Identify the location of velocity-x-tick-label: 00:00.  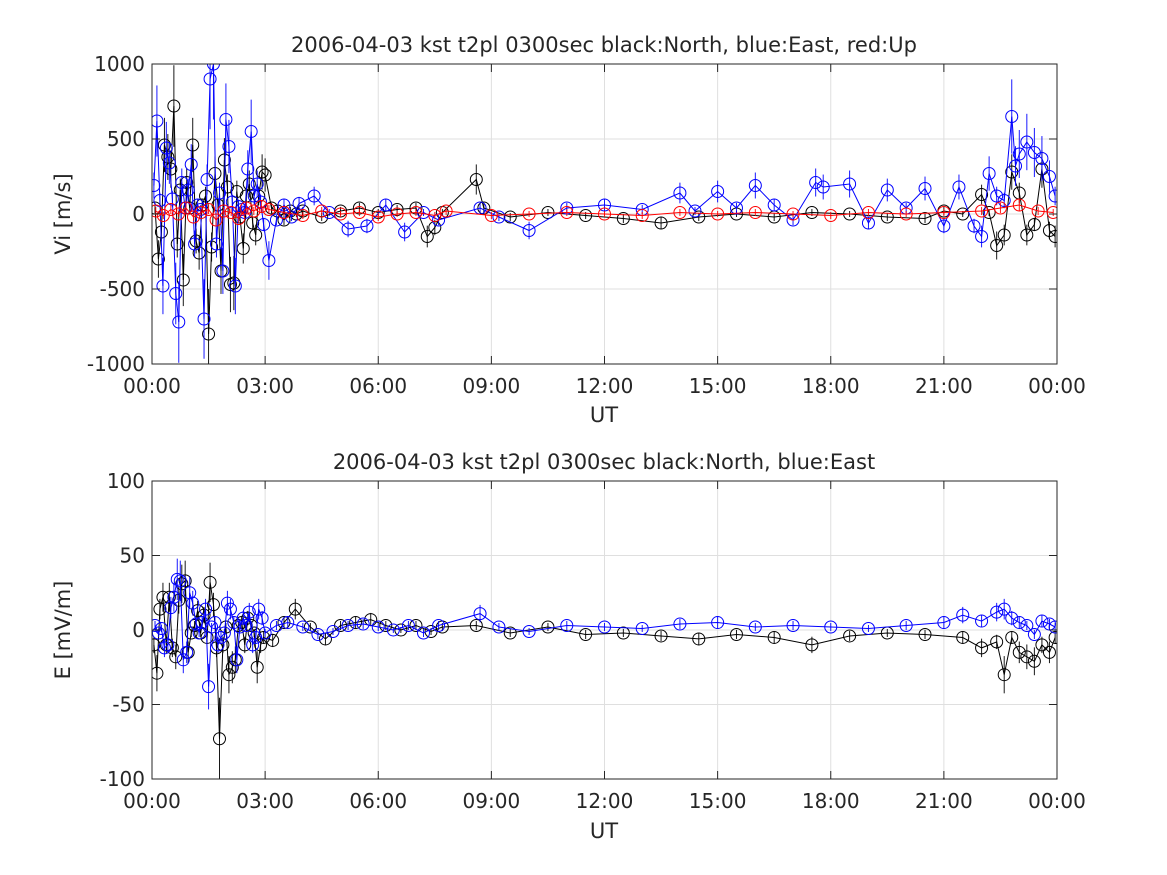
(1057, 386).